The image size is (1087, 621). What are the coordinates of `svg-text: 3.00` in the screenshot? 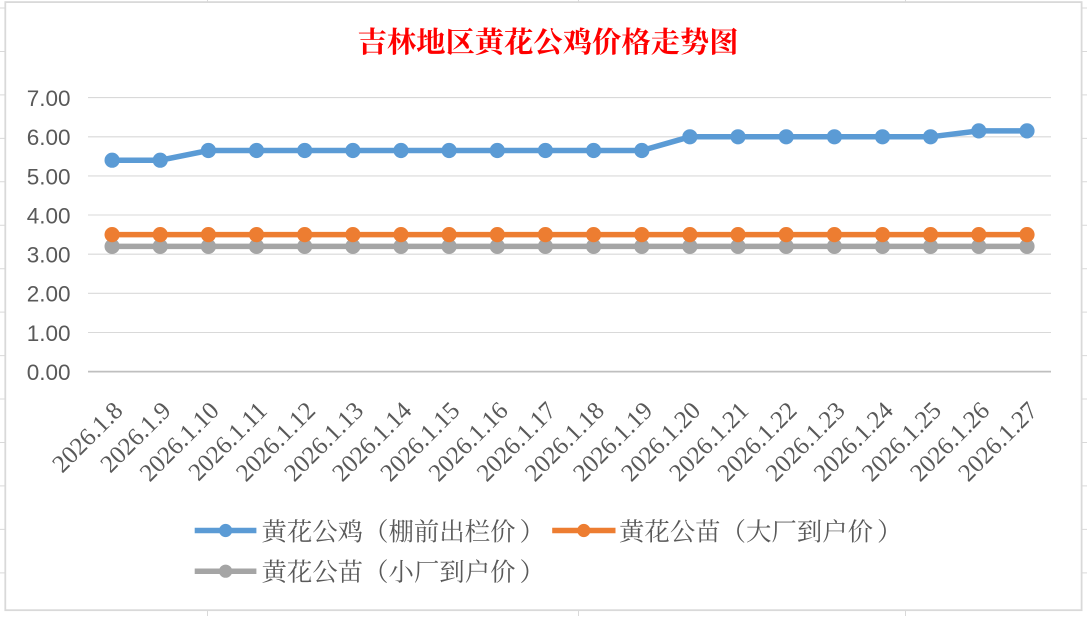 It's located at (49, 255).